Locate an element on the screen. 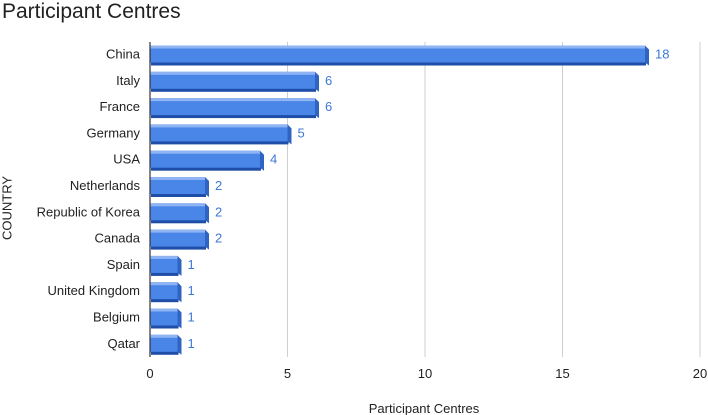 The height and width of the screenshot is (415, 708). bar-republic-of-korea is located at coordinates (177, 212).